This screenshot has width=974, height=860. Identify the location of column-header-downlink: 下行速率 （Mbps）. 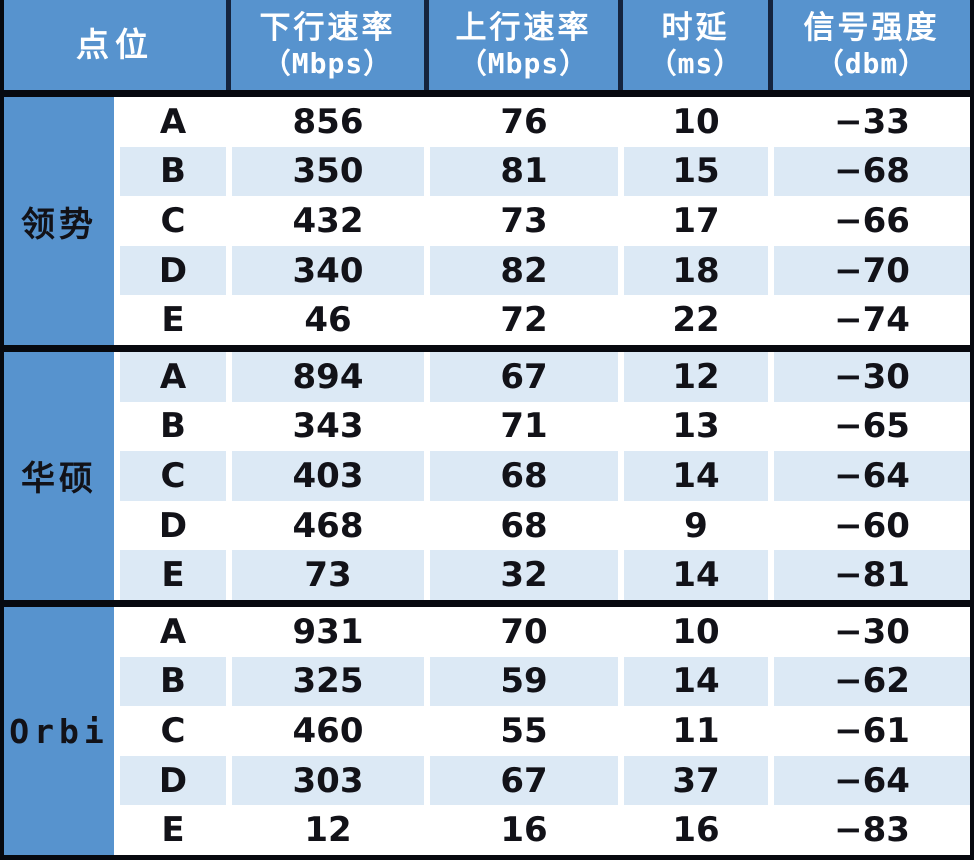
(325, 45).